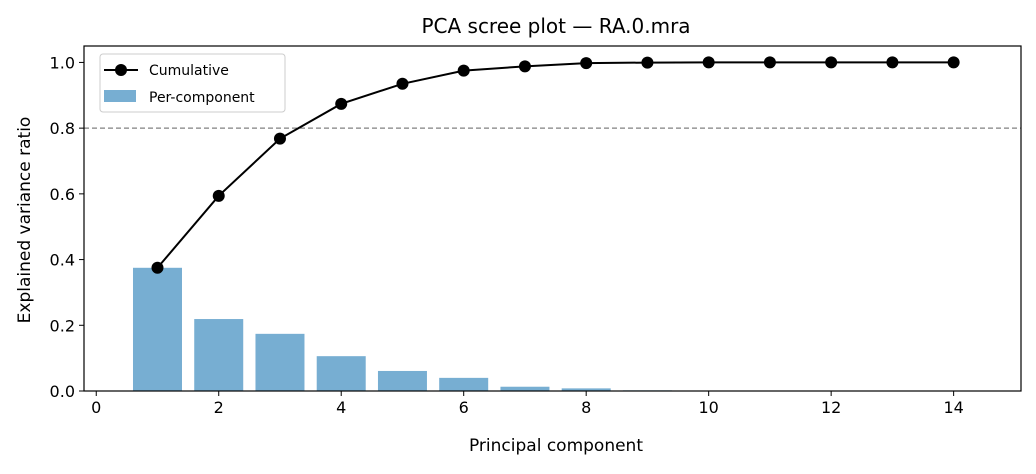 The image size is (1036, 474). What do you see at coordinates (202, 98) in the screenshot?
I see `legend-label-per-component: Per-component` at bounding box center [202, 98].